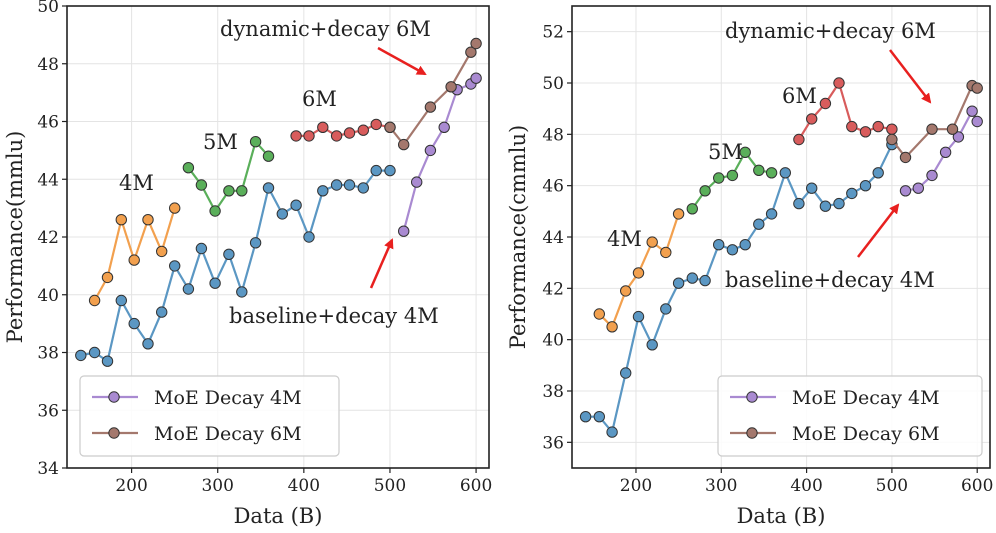  I want to click on x-tick-label: 400, so click(806, 486).